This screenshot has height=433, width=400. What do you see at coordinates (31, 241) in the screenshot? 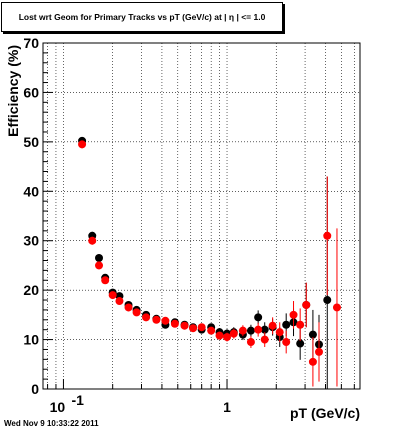
I see `y-tick-label: 30` at bounding box center [31, 241].